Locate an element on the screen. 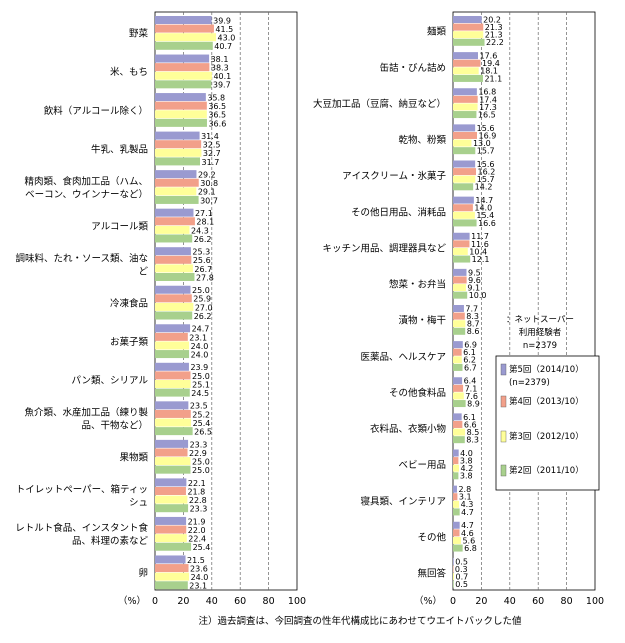 Image resolution: width=625 pixels, height=643 pixels. value-label-1-13-3: 4.7 is located at coordinates (467, 512).